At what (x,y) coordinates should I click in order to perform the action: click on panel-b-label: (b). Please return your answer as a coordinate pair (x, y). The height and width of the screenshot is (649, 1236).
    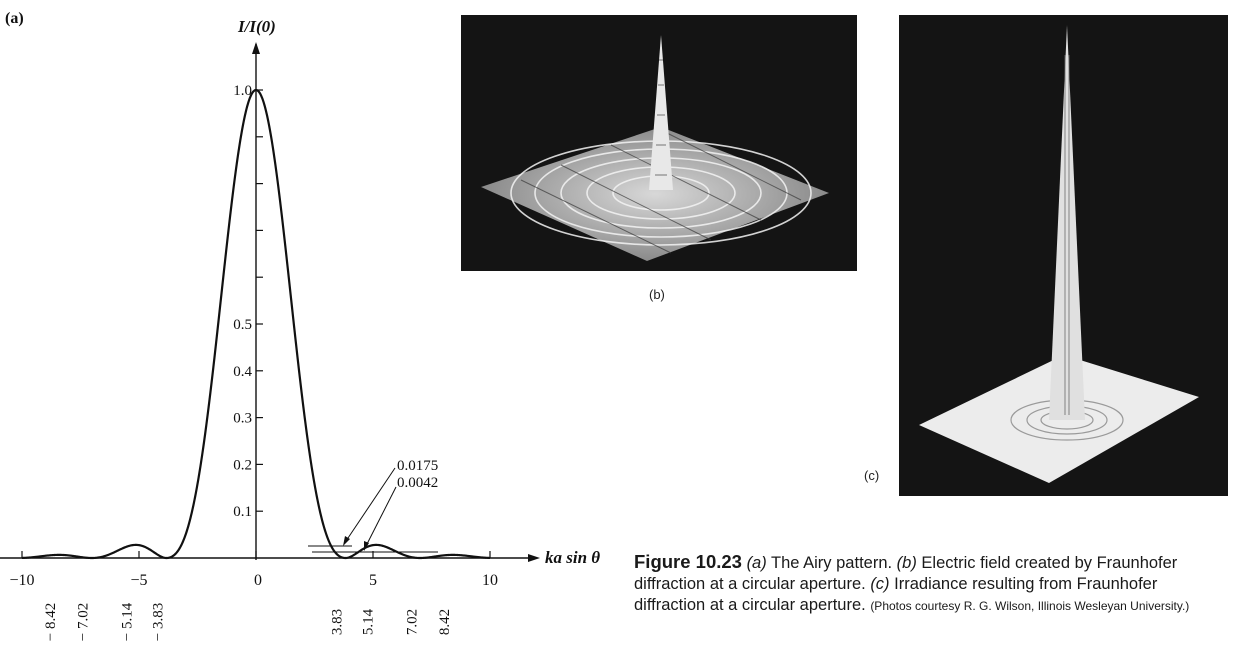
    Looking at the image, I should click on (657, 294).